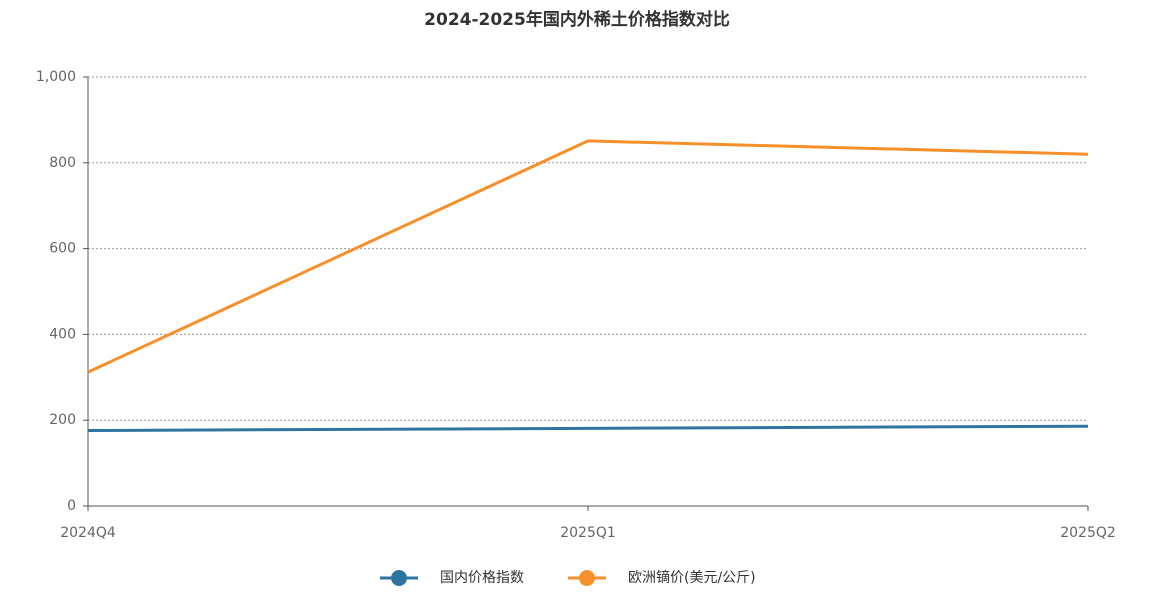 Image resolution: width=1154 pixels, height=607 pixels. What do you see at coordinates (62, 334) in the screenshot?
I see `y-tick-label: 400` at bounding box center [62, 334].